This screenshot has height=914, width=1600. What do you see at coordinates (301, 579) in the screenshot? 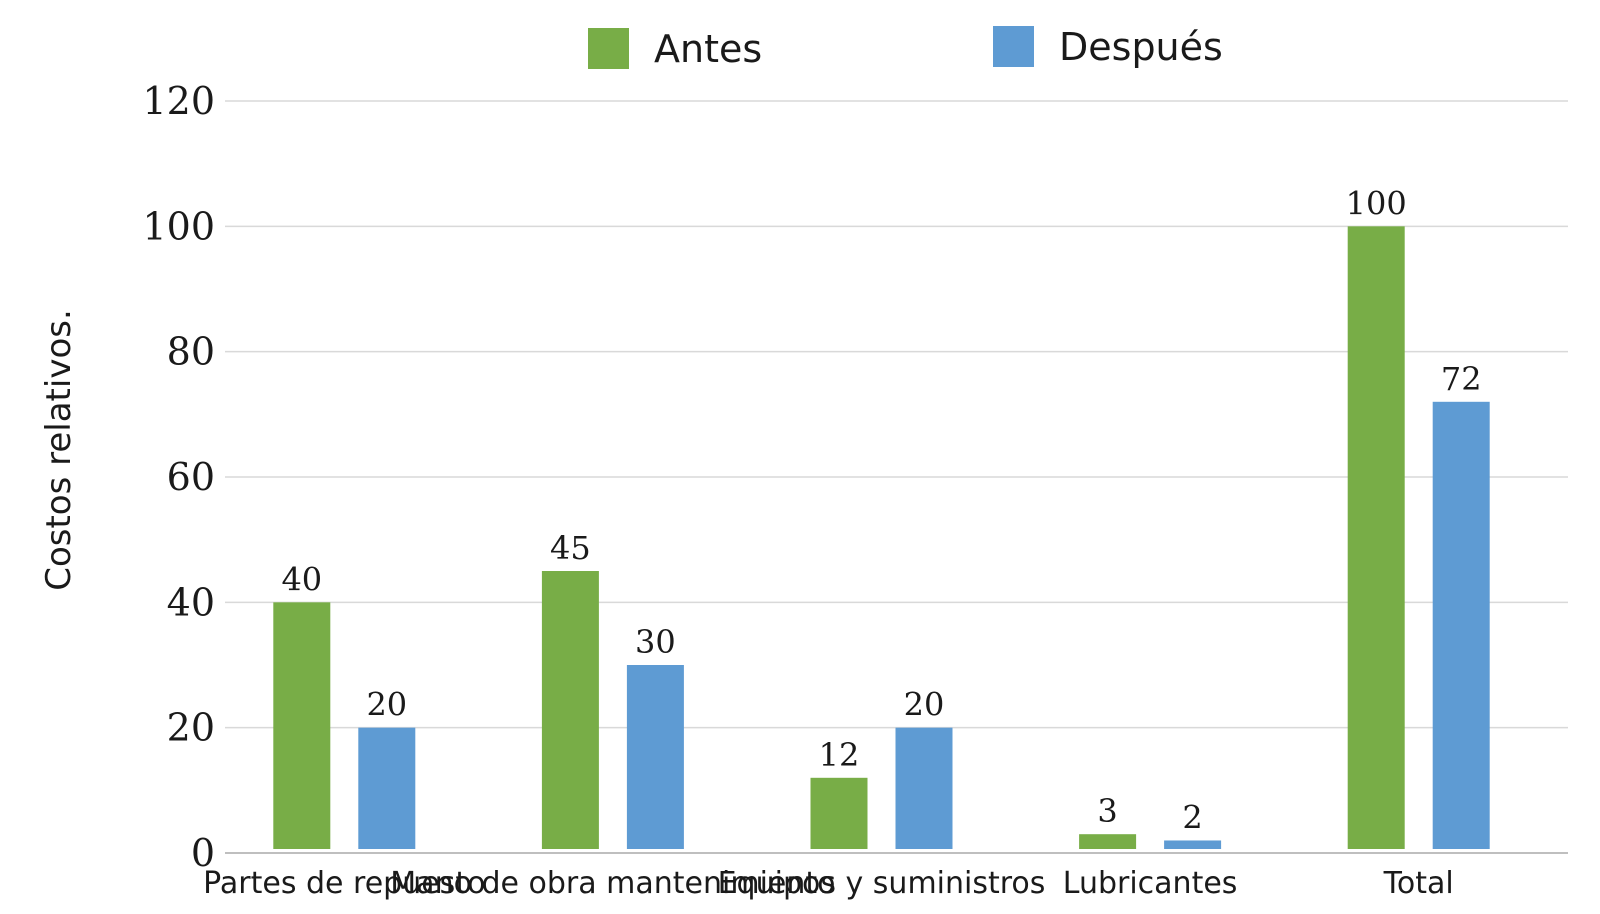
I see `data-label: 40` at bounding box center [301, 579].